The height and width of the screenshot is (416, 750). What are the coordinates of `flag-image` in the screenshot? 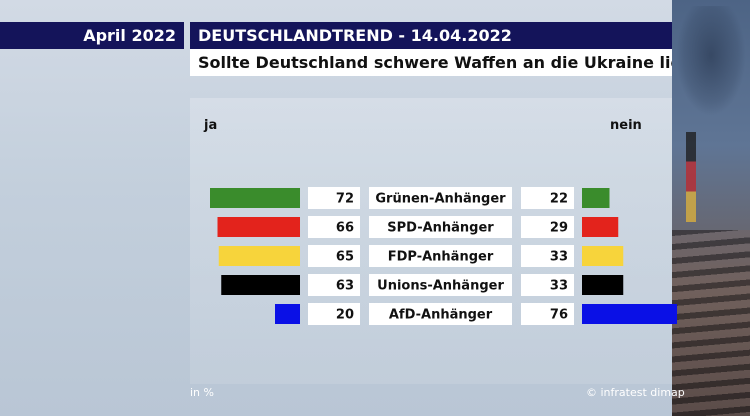 It's located at (691, 177).